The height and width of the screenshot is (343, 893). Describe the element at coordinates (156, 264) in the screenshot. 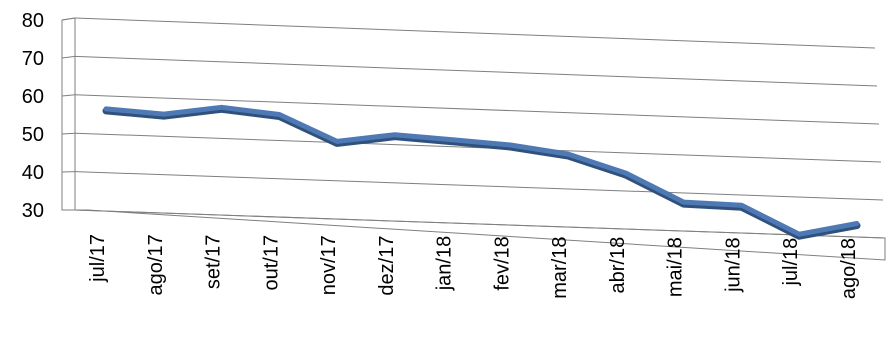

I see `x-tick-label: ago/17` at that location.